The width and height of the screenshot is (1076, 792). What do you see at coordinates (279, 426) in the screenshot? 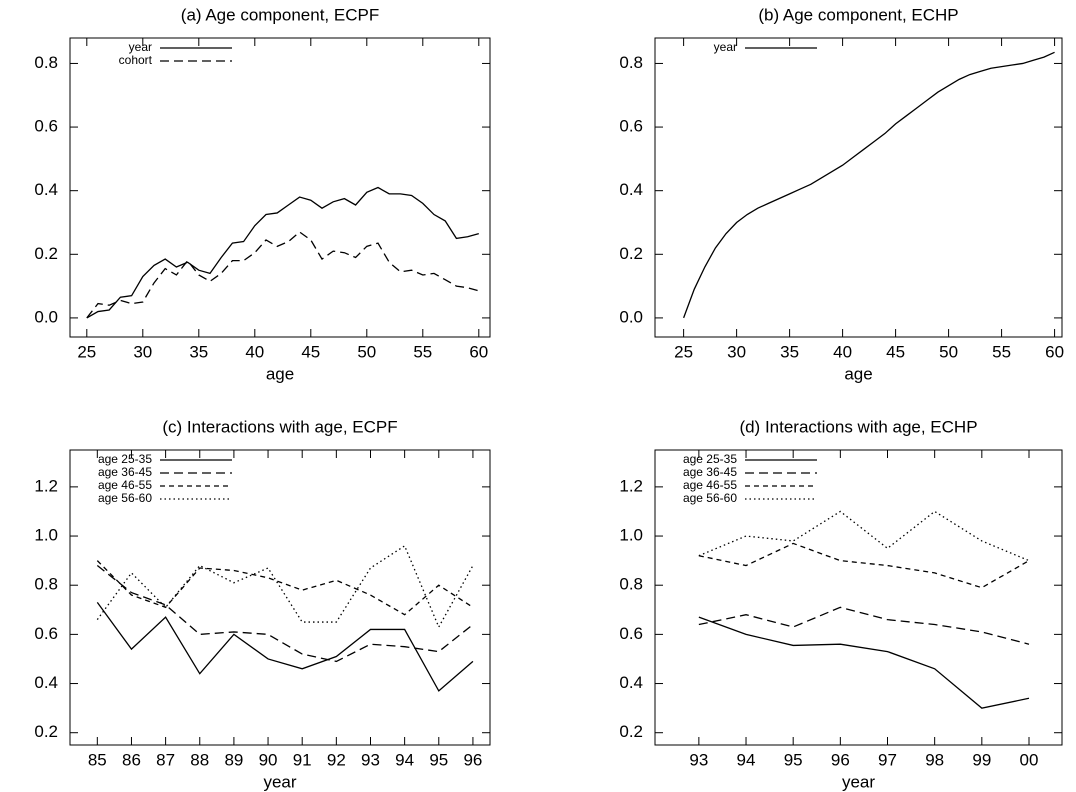
I see `chart-title: (c) Interactions with age, ECPF` at bounding box center [279, 426].